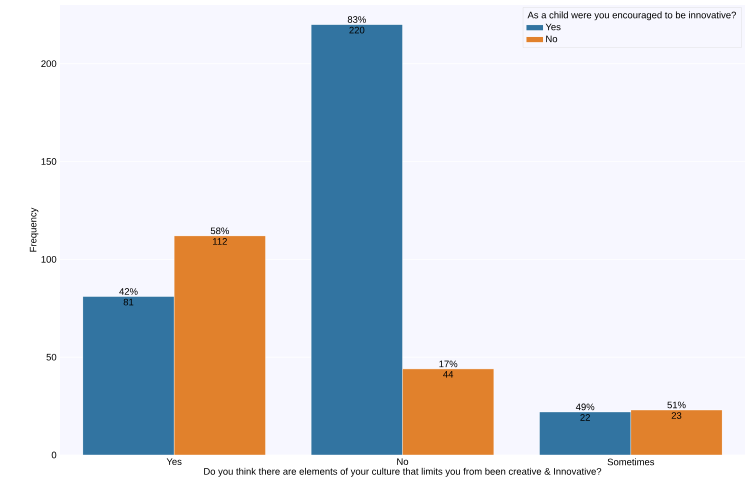 The width and height of the screenshot is (747, 497). Describe the element at coordinates (34, 230) in the screenshot. I see `y-axis-title: Frequency` at that location.